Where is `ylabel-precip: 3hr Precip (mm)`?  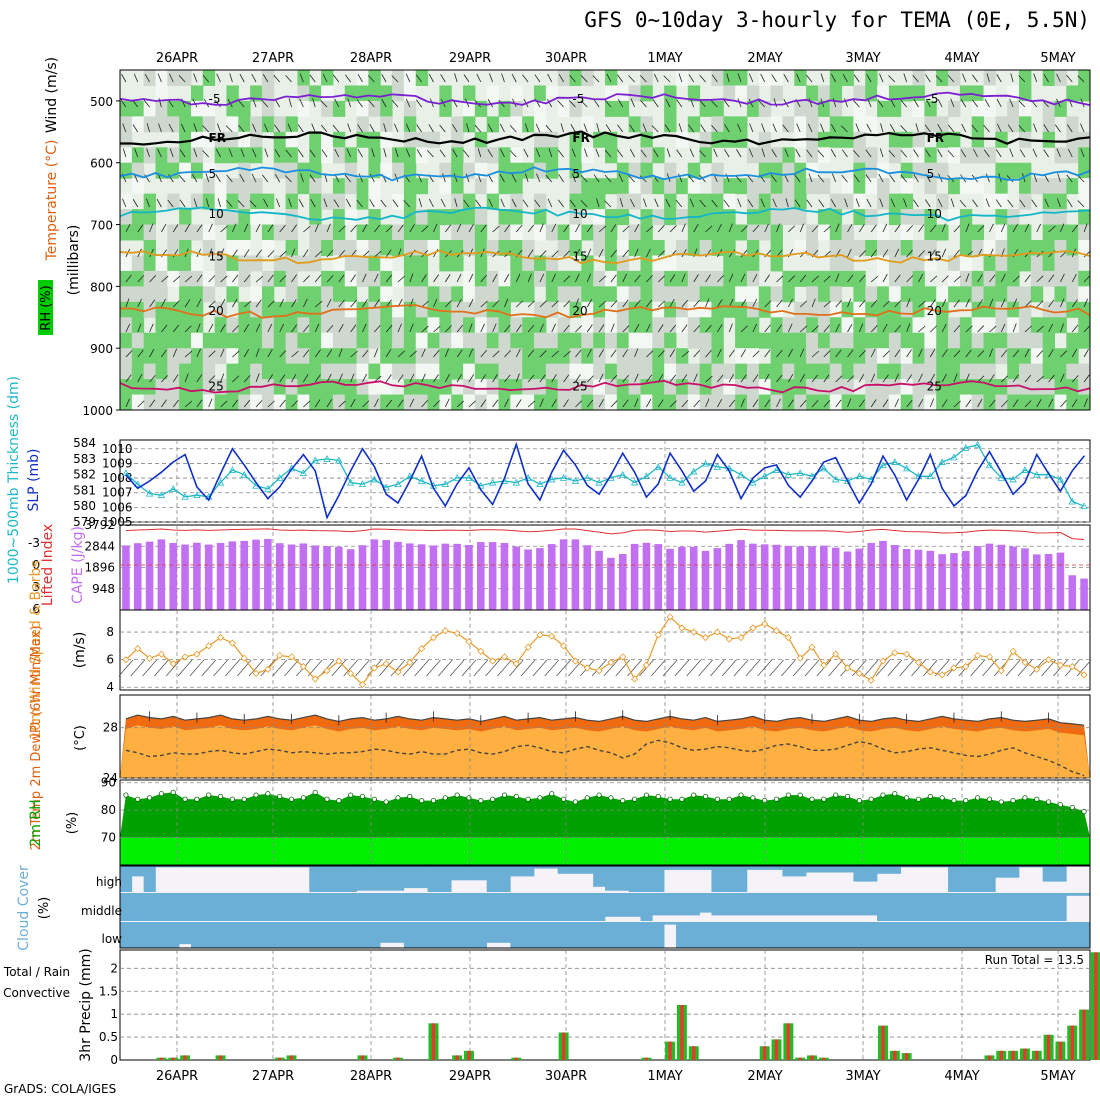
ylabel-precip: 3hr Precip (mm) is located at coordinates (86, 1004).